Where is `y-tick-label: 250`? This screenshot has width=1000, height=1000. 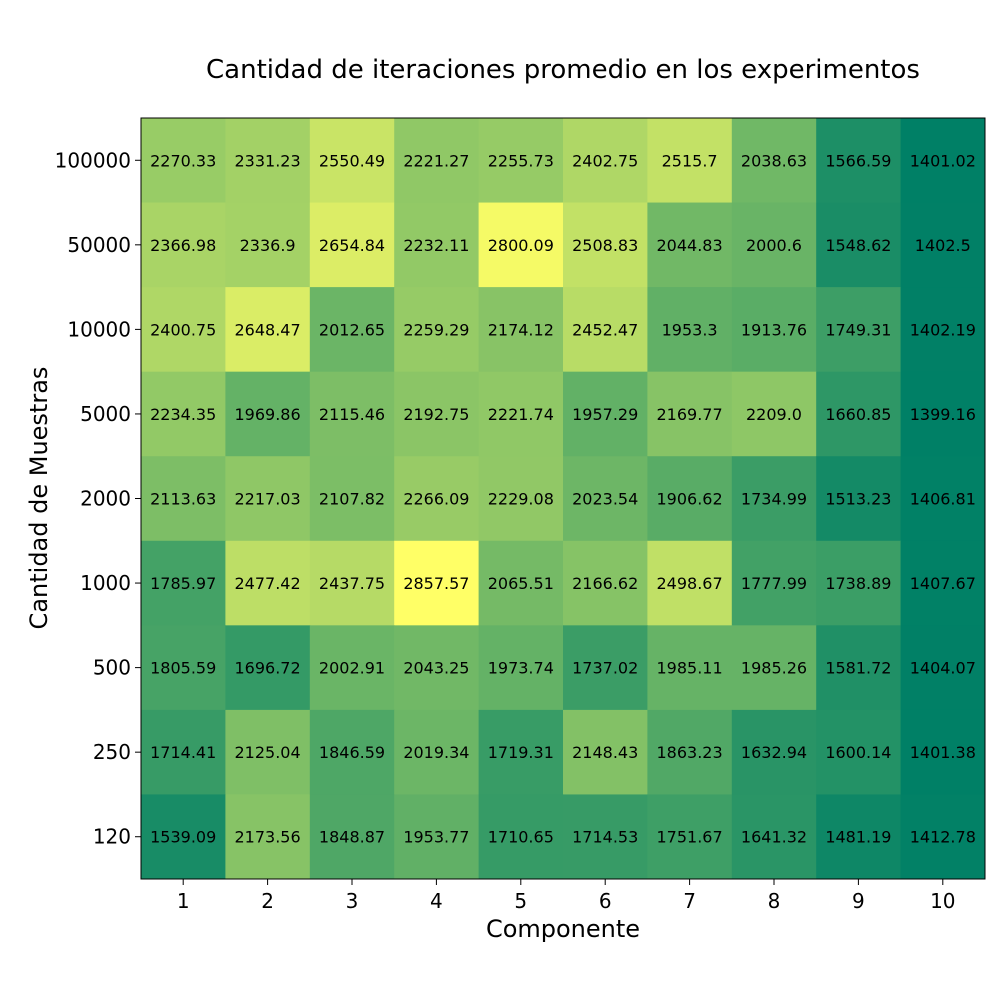 y-tick-label: 250 is located at coordinates (112, 752).